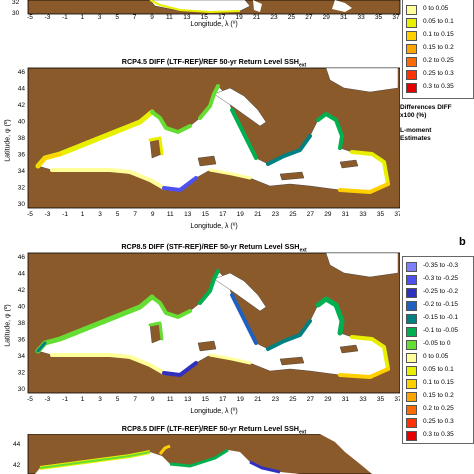 Image resolution: width=474 pixels, height=474 pixels. What do you see at coordinates (441, 317) in the screenshot?
I see `legend-label: -0.15 to -0.1` at bounding box center [441, 317].